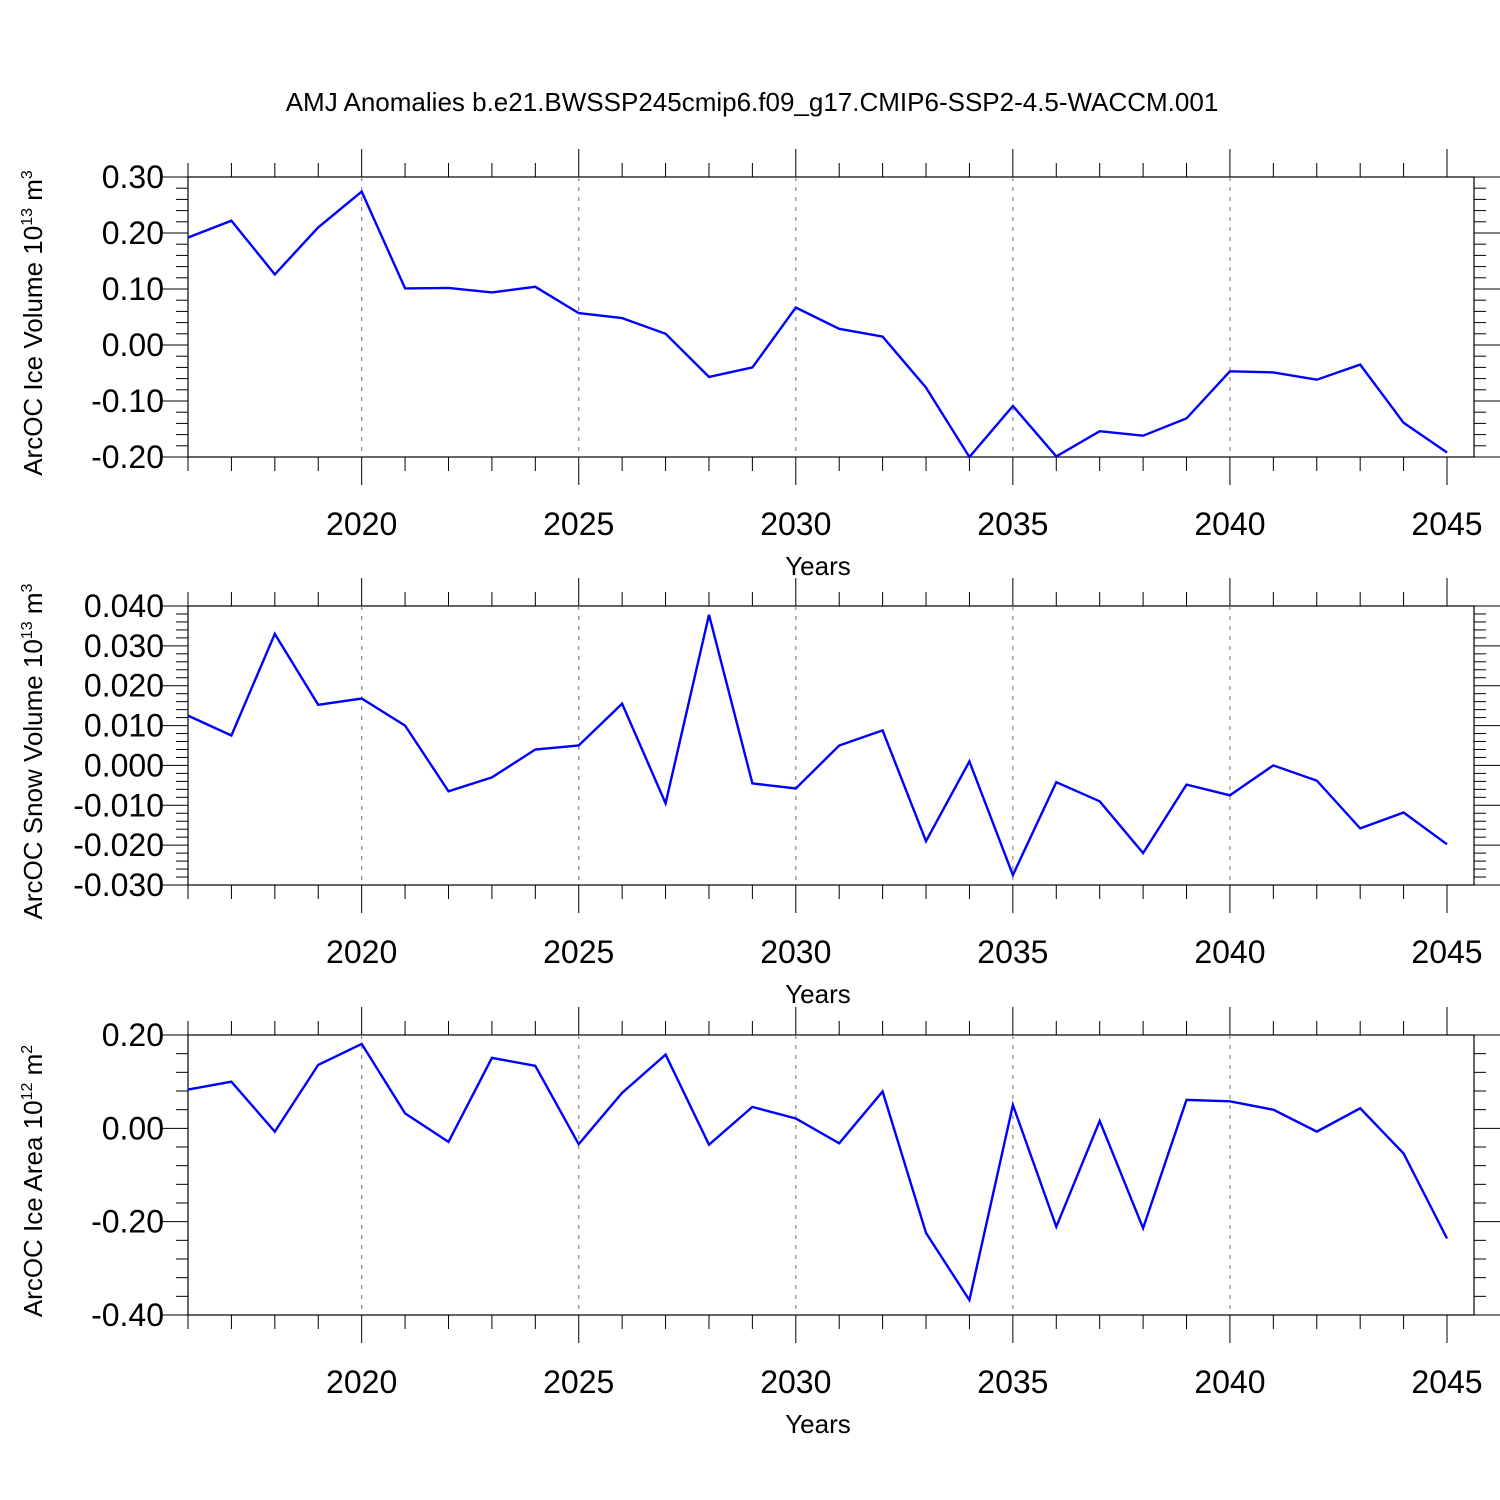 This screenshot has height=1500, width=1500. Describe the element at coordinates (124, 765) in the screenshot. I see `y-tick-label: 0.000` at that location.